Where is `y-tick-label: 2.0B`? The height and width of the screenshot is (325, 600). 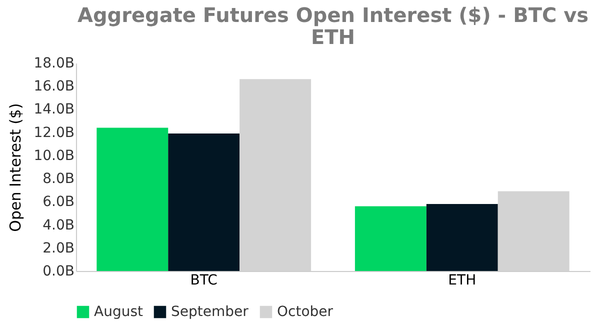 y-tick-label: 2.0B is located at coordinates (58, 248).